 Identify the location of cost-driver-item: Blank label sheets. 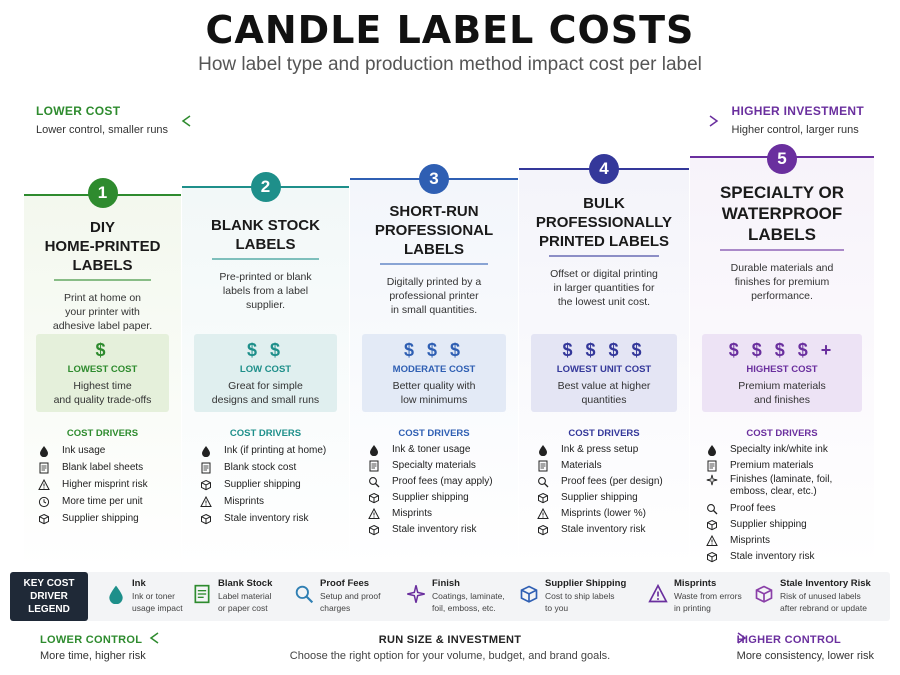
(106, 467).